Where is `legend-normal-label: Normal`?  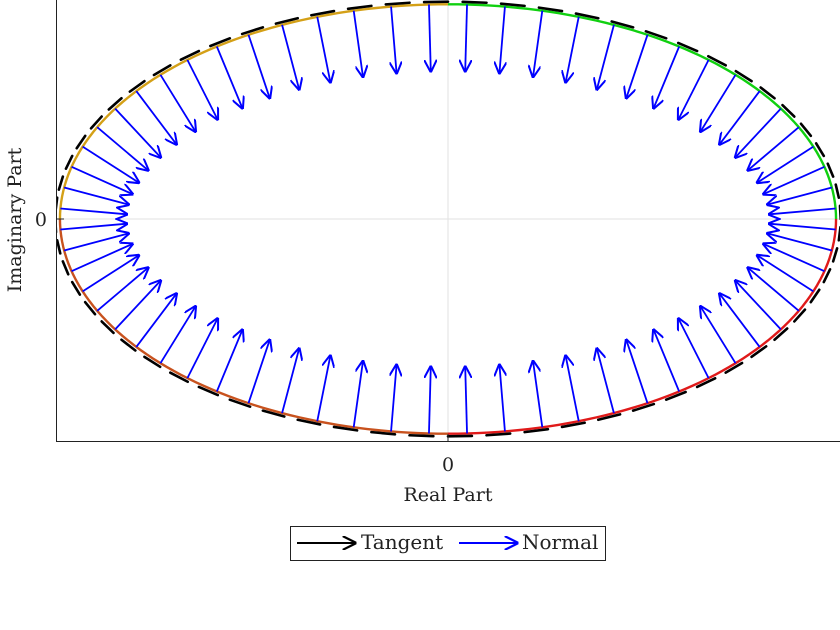
legend-normal-label: Normal is located at coordinates (560, 542).